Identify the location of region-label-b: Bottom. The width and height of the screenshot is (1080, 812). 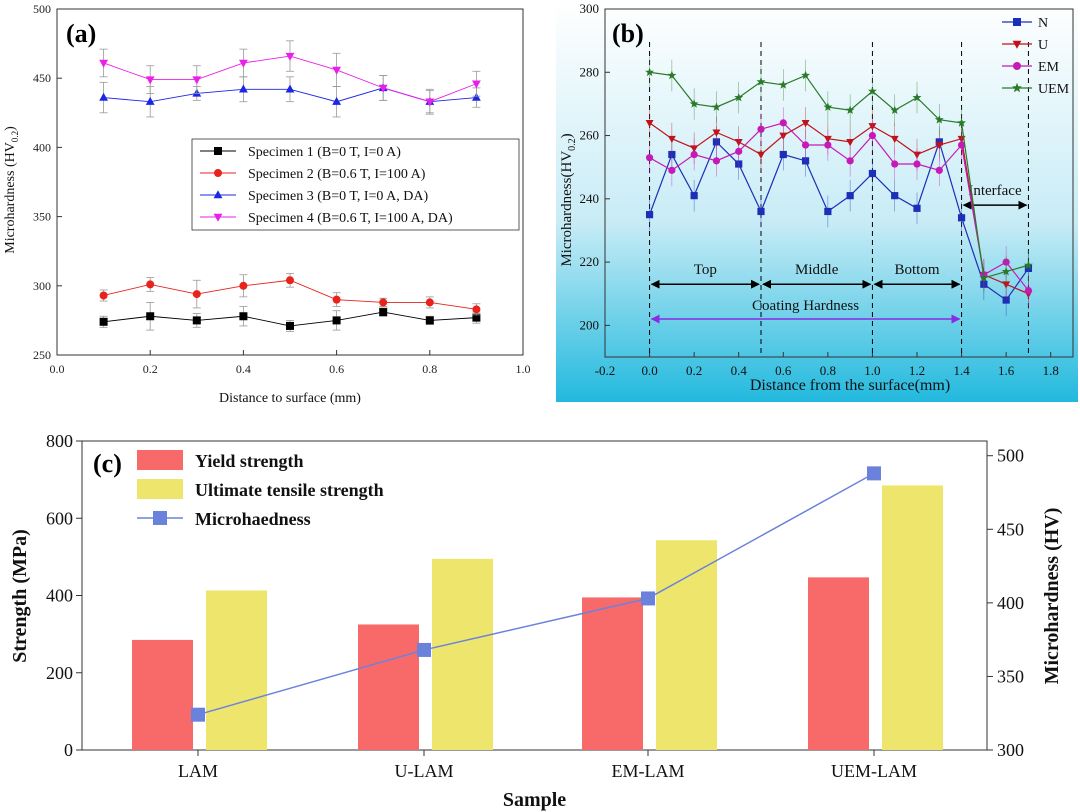
(916, 270).